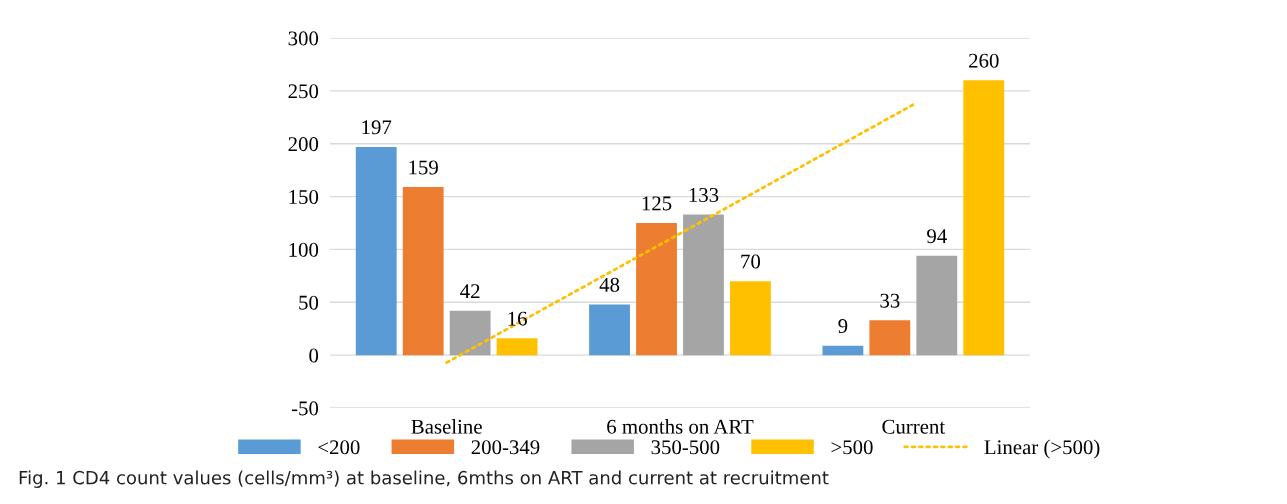 This screenshot has height=504, width=1287. I want to click on y-tick-label: 300, so click(303, 38).